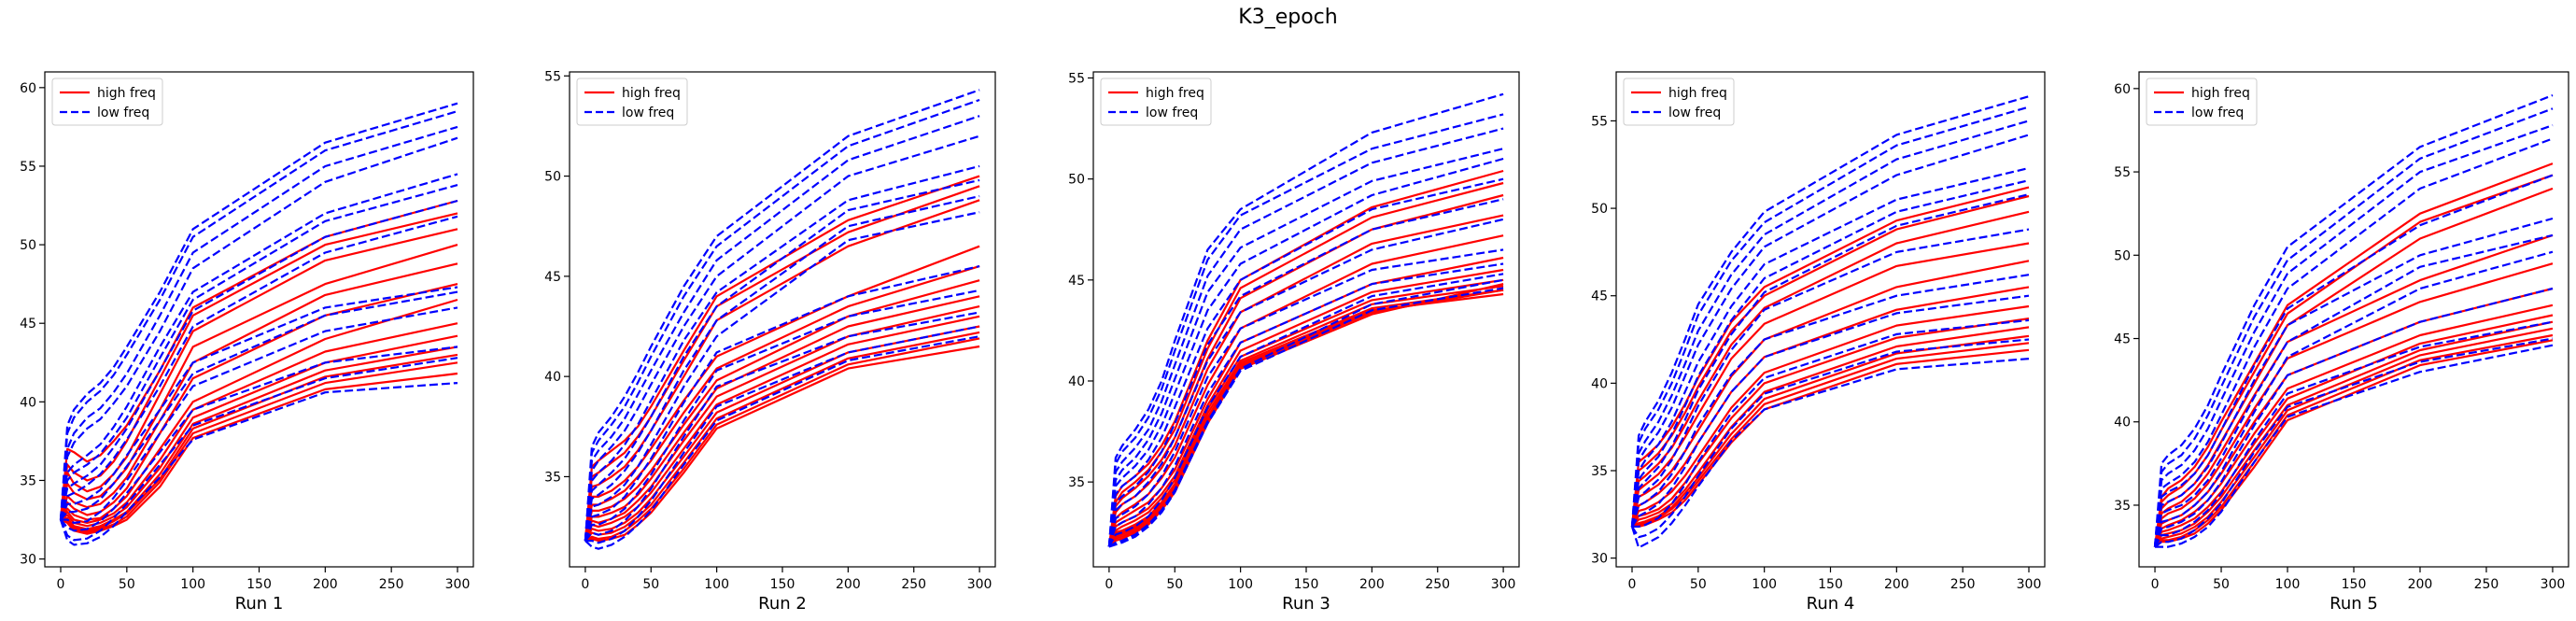 The image size is (2576, 621). Describe the element at coordinates (1306, 604) in the screenshot. I see `x-axis-label: Run 3` at that location.